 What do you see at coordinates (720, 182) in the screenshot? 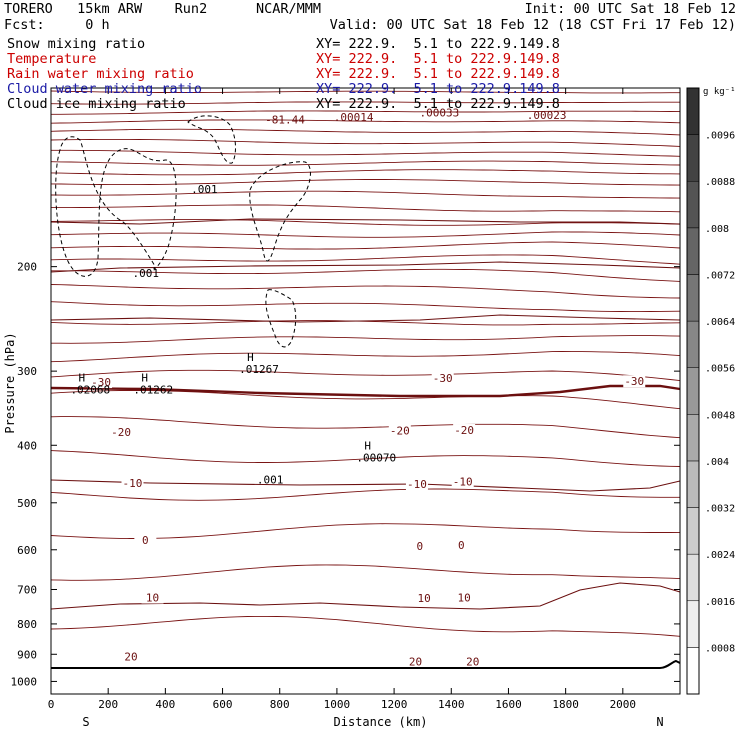
I see `colorbar-tick-label: .0088` at bounding box center [720, 182].